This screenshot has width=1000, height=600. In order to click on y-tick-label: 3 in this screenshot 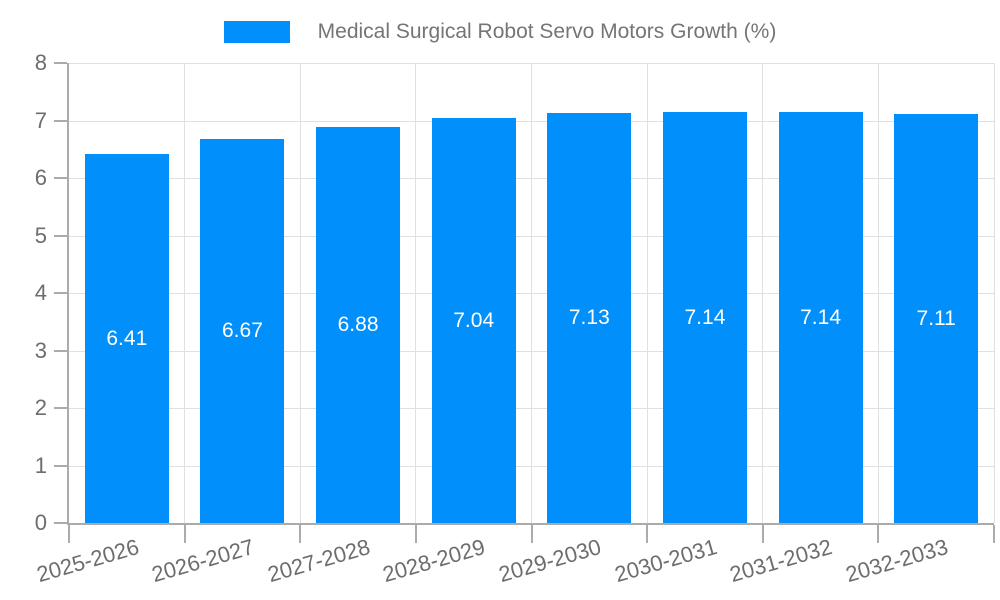, I will do `click(40, 350)`.